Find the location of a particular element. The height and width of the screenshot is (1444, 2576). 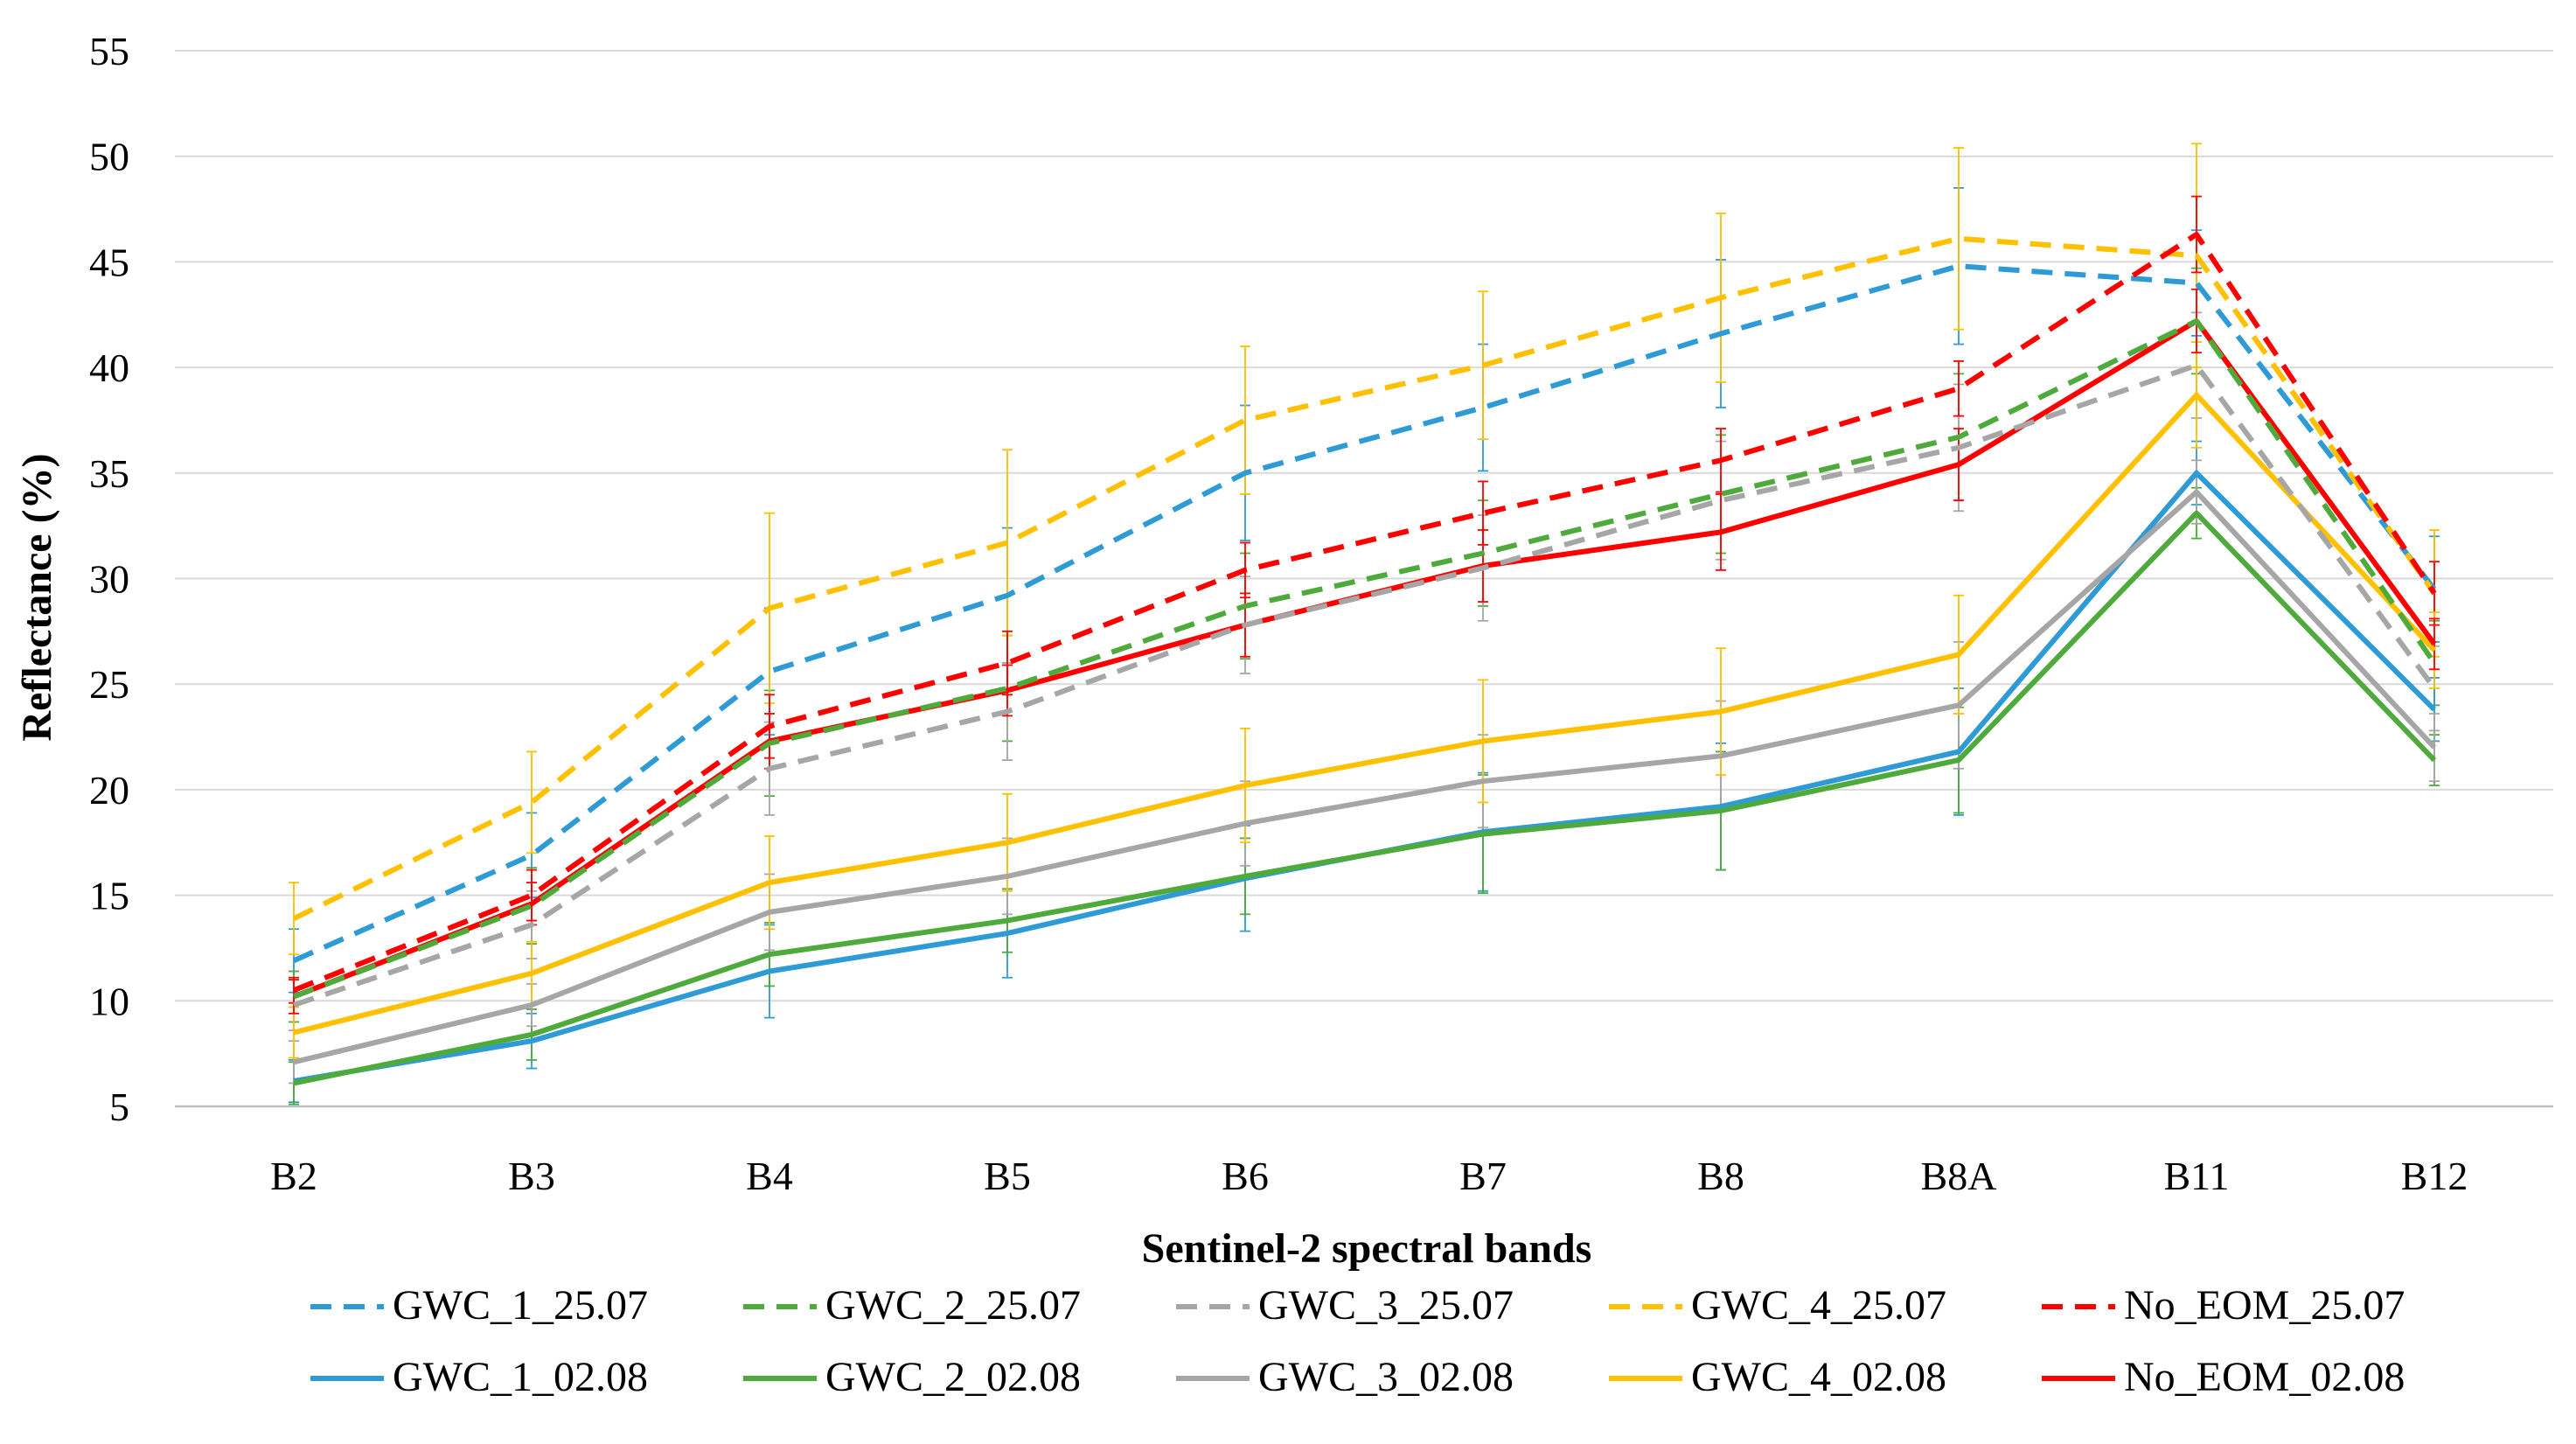

y-tick-label: 15 is located at coordinates (109, 896).